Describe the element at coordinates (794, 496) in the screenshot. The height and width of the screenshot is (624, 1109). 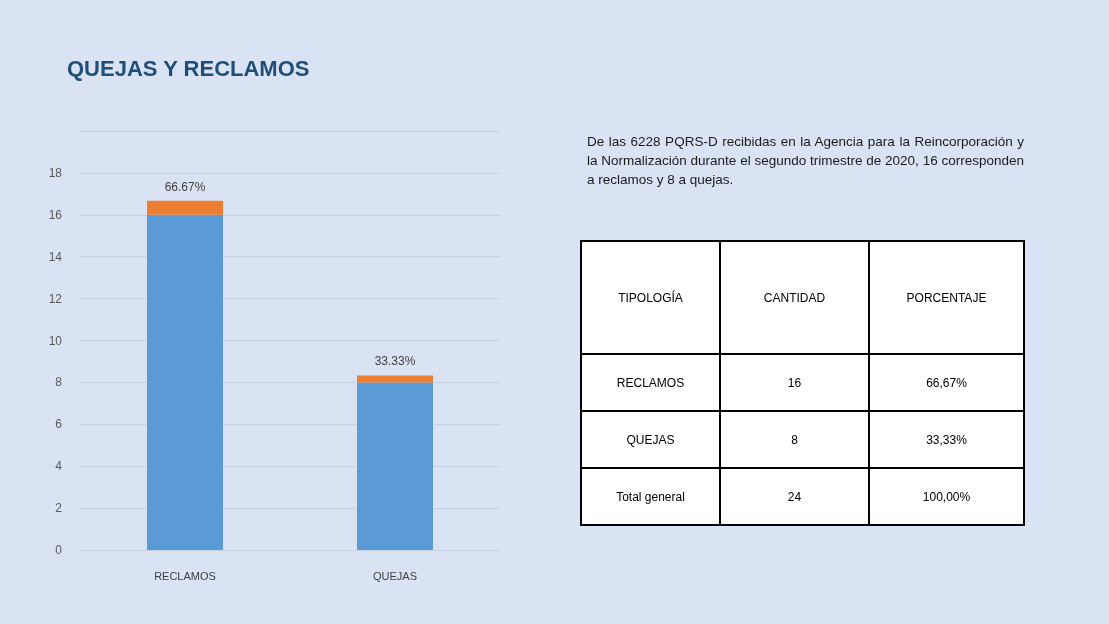
I see `text: 24` at that location.